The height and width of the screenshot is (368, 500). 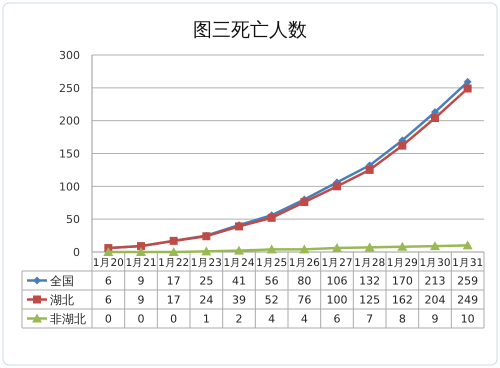 I want to click on data-label: 204, so click(x=435, y=300).